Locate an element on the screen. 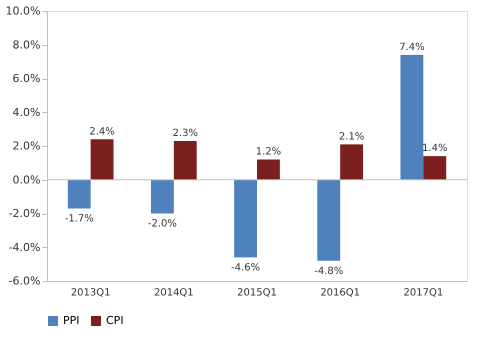  legend-label: CPI is located at coordinates (115, 320).